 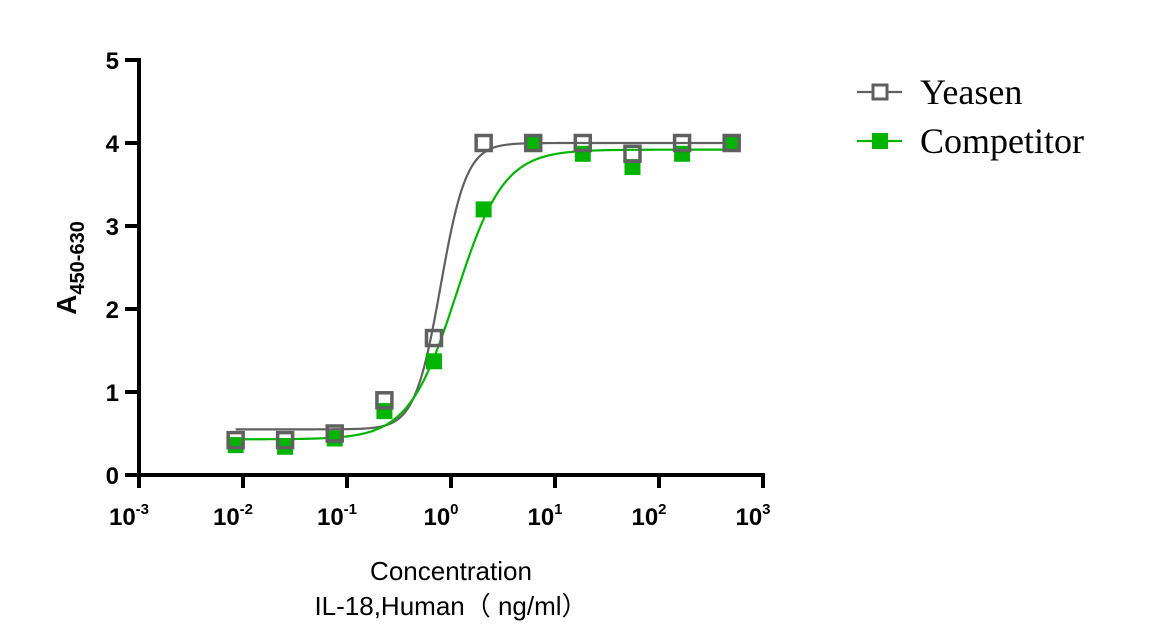 I want to click on x-axis-title-line2: IL-18,Human（ ng/ml）, so click(x=450, y=606).